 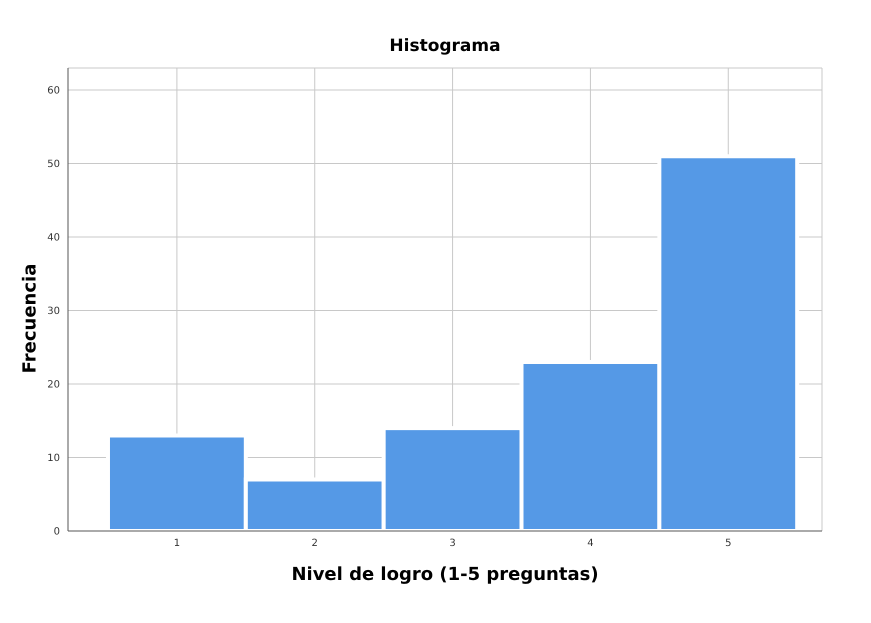 What do you see at coordinates (53, 164) in the screenshot?
I see `y-tick-label: 50` at bounding box center [53, 164].